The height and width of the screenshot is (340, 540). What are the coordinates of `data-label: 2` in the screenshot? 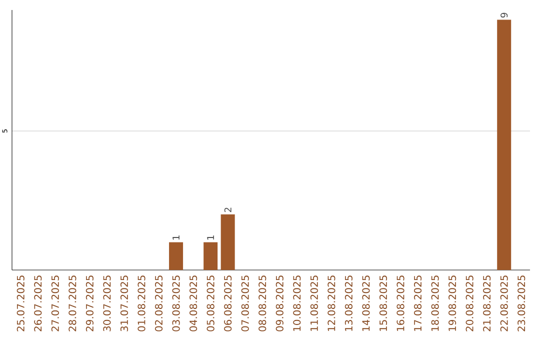 It's located at (228, 210).